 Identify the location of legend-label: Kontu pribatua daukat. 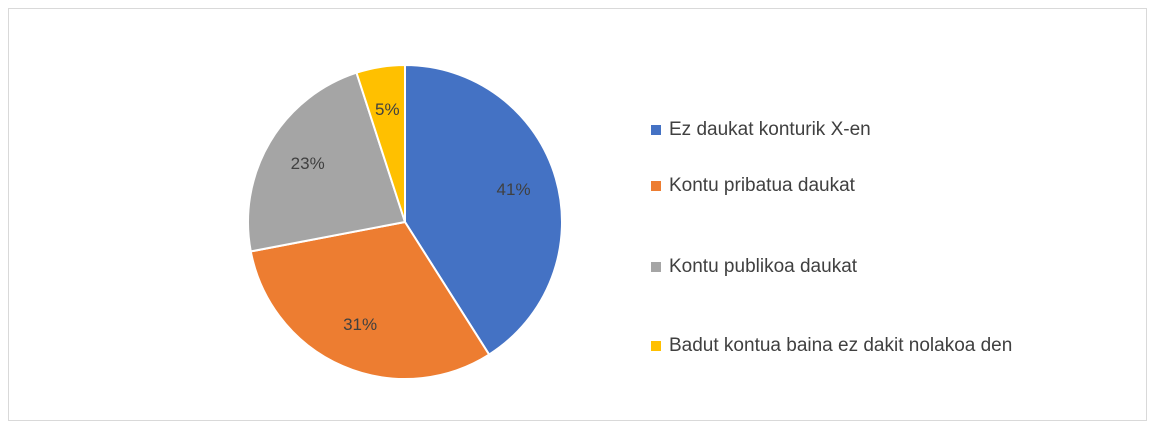
(762, 185).